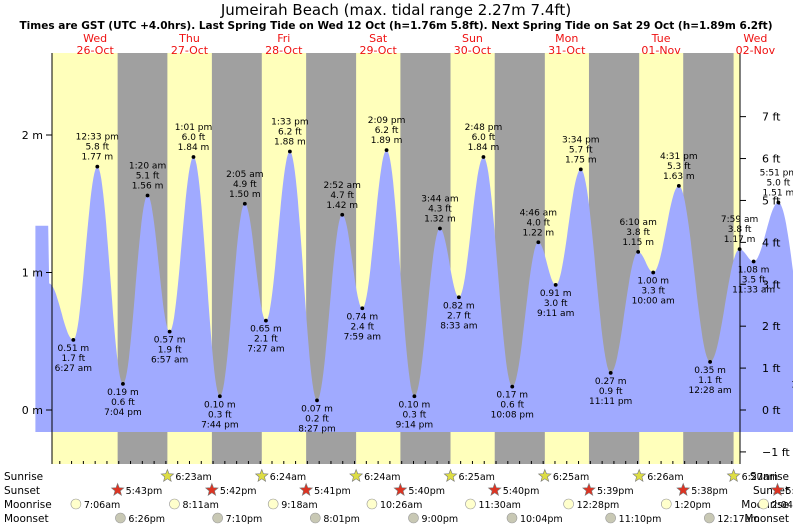  I want to click on high-tide-label: 2:48 pm, so click(484, 128).